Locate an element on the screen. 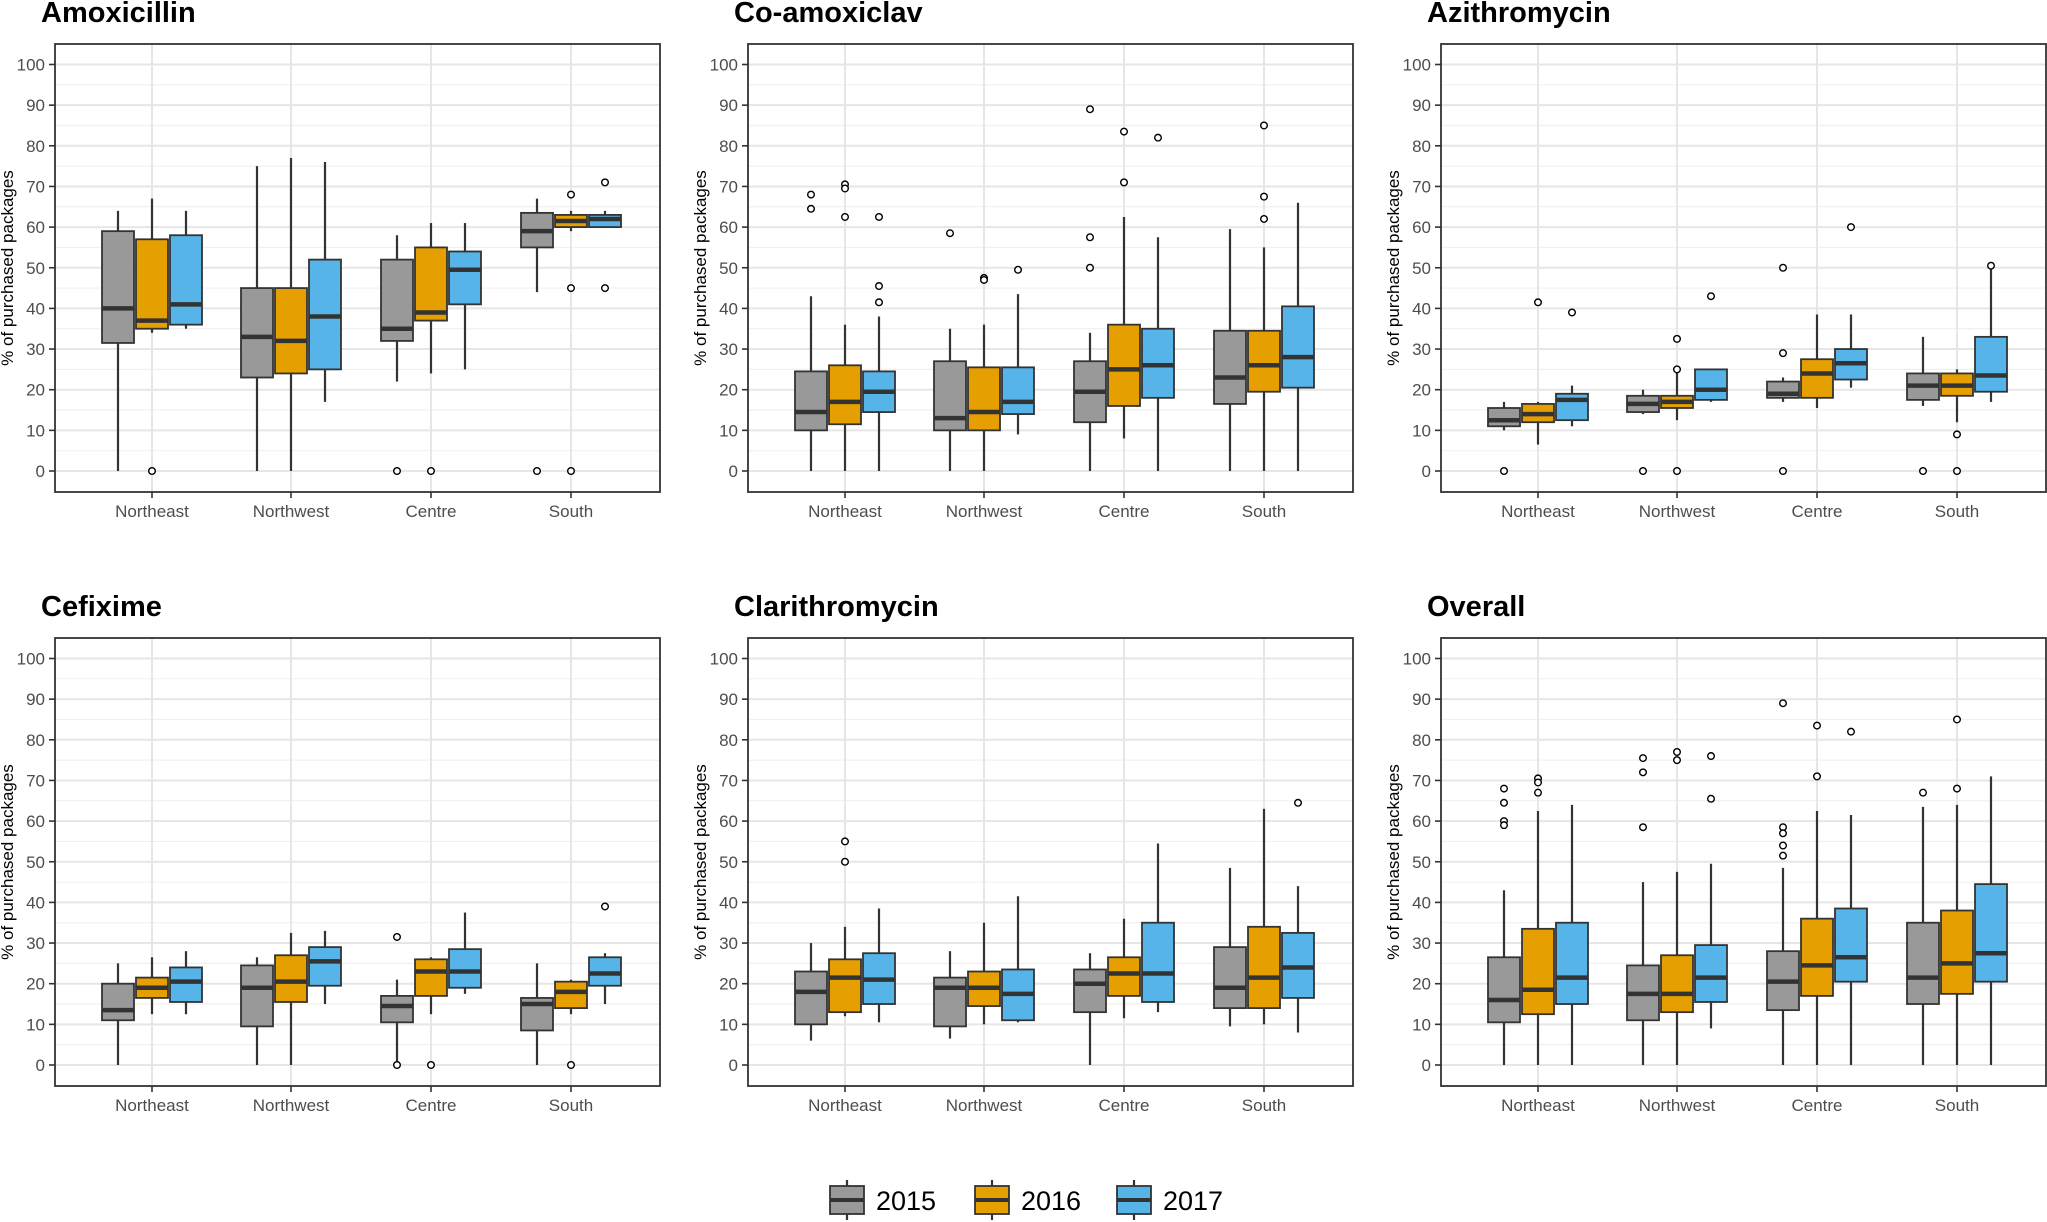 The height and width of the screenshot is (1222, 2047). x-tick-label: Northwest is located at coordinates (1677, 1105).